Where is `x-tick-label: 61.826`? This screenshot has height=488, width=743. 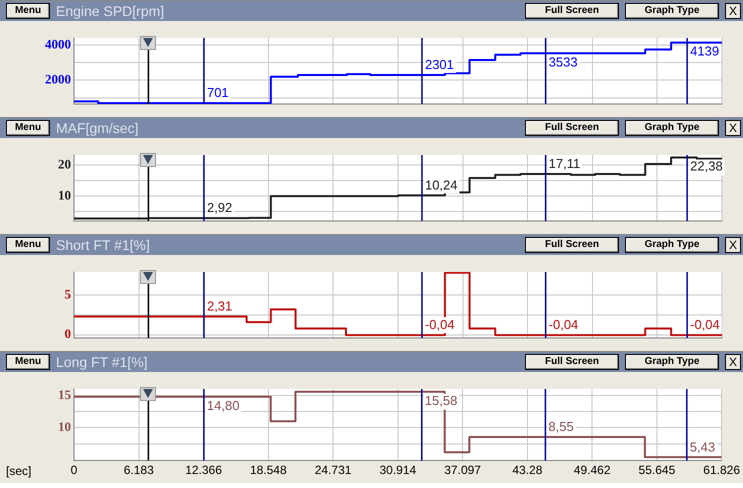 x-tick-label: 61.826 is located at coordinates (721, 470).